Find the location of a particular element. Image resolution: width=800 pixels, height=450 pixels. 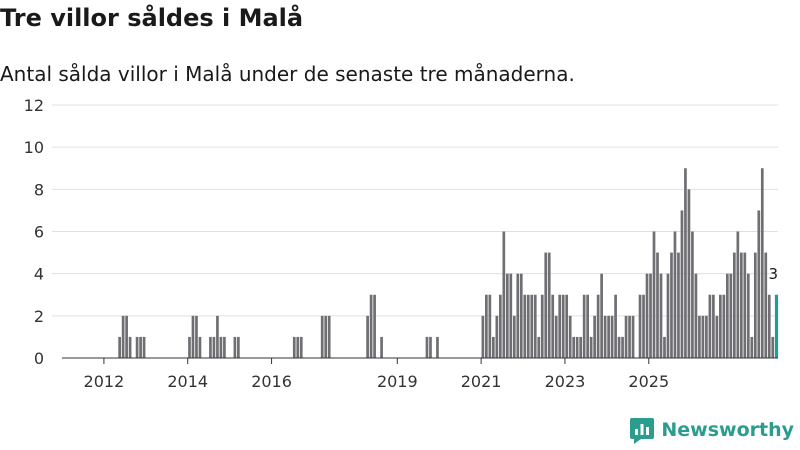

x-tick-label: 2014 is located at coordinates (187, 381).